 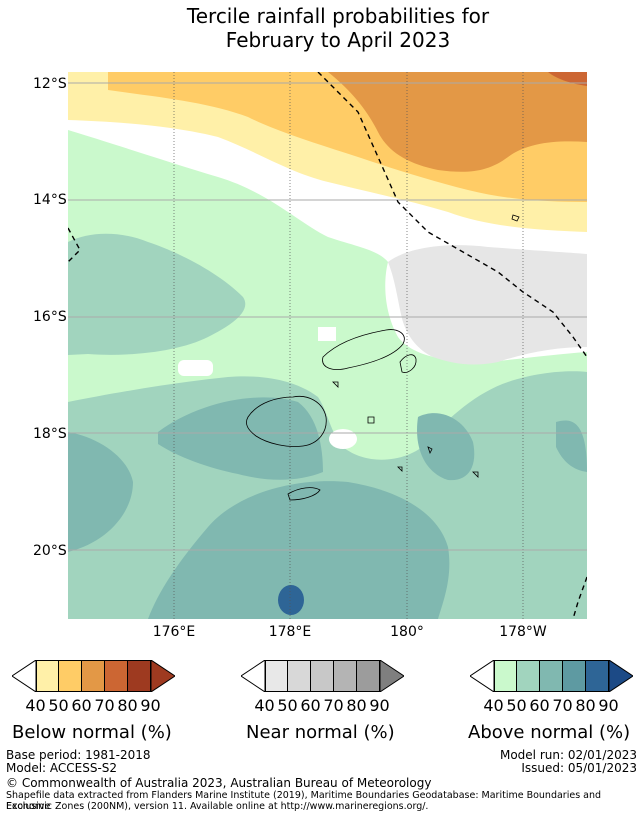 What do you see at coordinates (50, 317) in the screenshot?
I see `lat-label-16s: 16°S` at bounding box center [50, 317].